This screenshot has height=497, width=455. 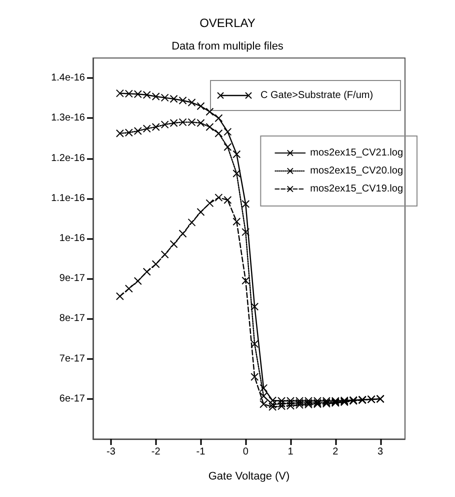 What do you see at coordinates (249, 476) in the screenshot?
I see `x-axis-title: Gate Voltage (V)` at bounding box center [249, 476].